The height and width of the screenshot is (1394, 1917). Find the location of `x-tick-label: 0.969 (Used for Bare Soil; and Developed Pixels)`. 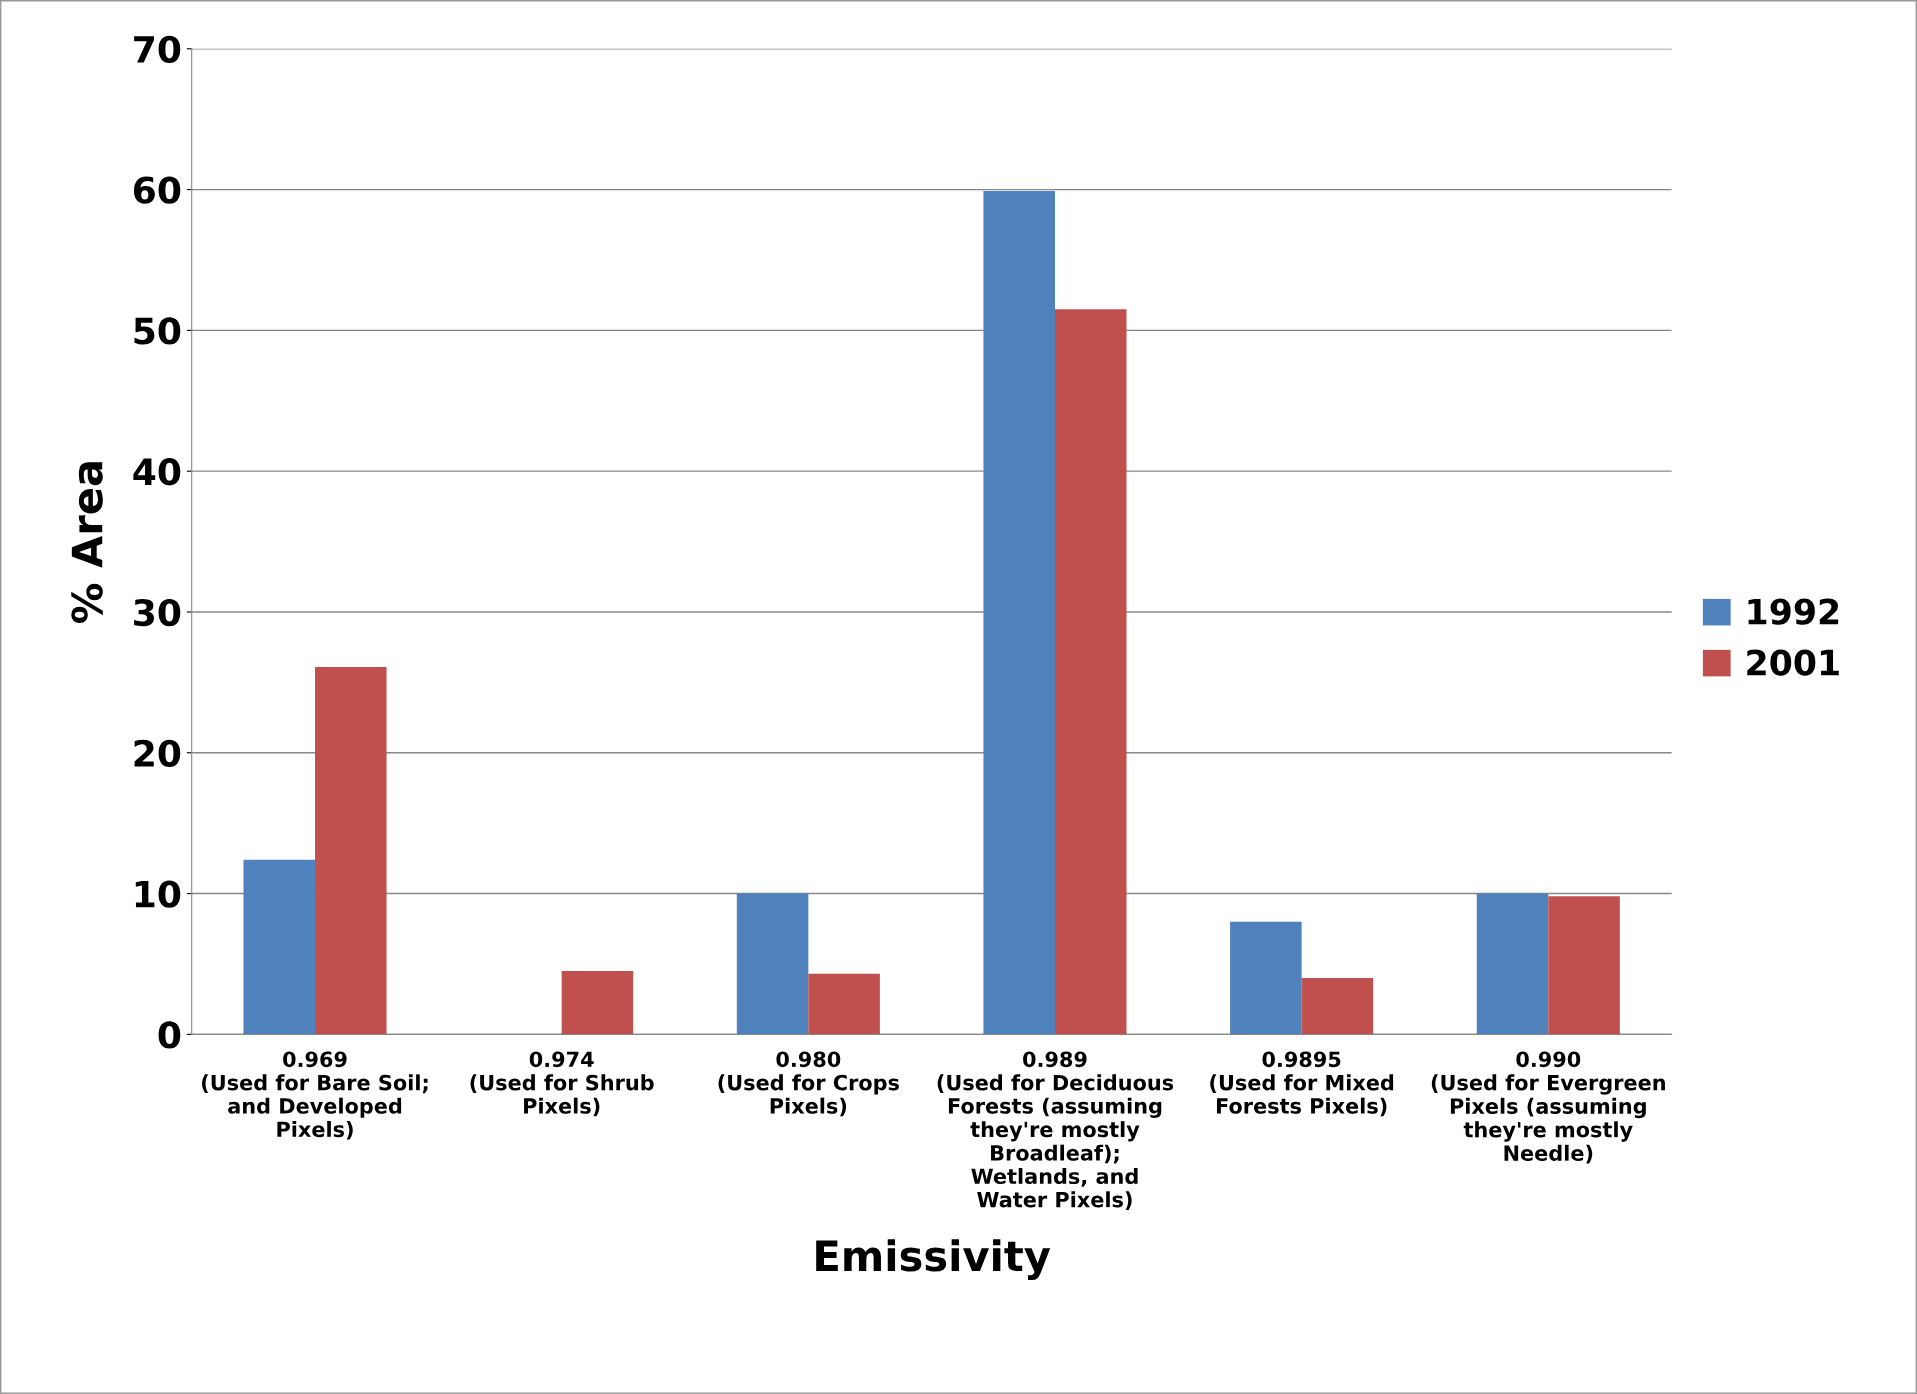

x-tick-label: 0.969 (Used for Bare Soil; and Developed Pixels) is located at coordinates (315, 1095).